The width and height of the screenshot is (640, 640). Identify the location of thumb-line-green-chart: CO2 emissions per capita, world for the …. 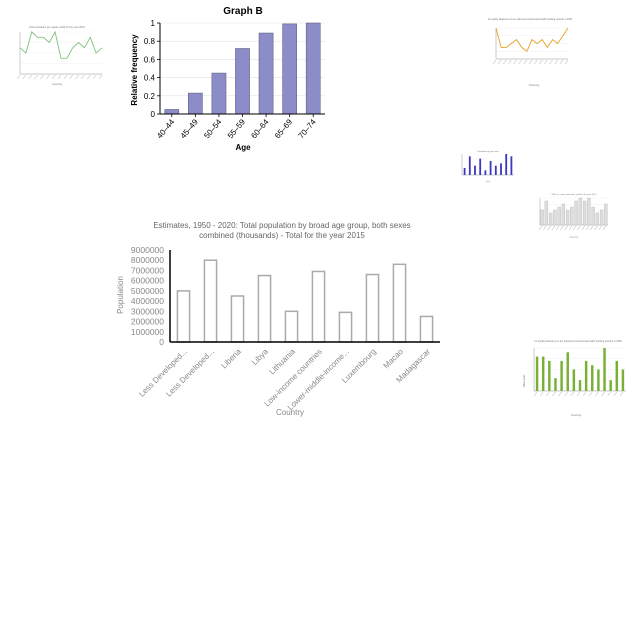
(54, 56).